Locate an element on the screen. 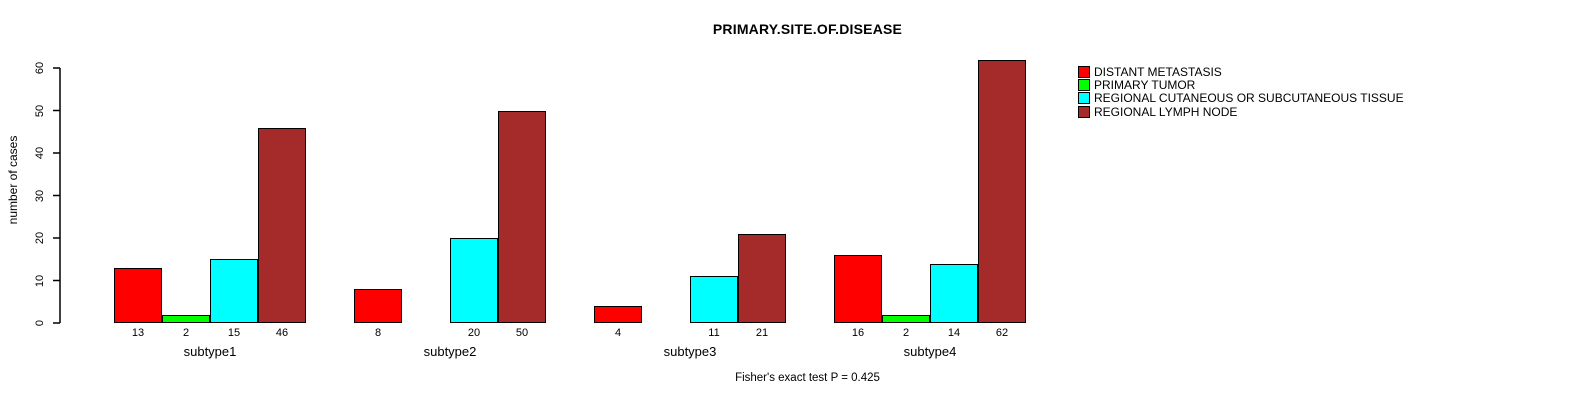  bar-value-label: 11 is located at coordinates (714, 333).